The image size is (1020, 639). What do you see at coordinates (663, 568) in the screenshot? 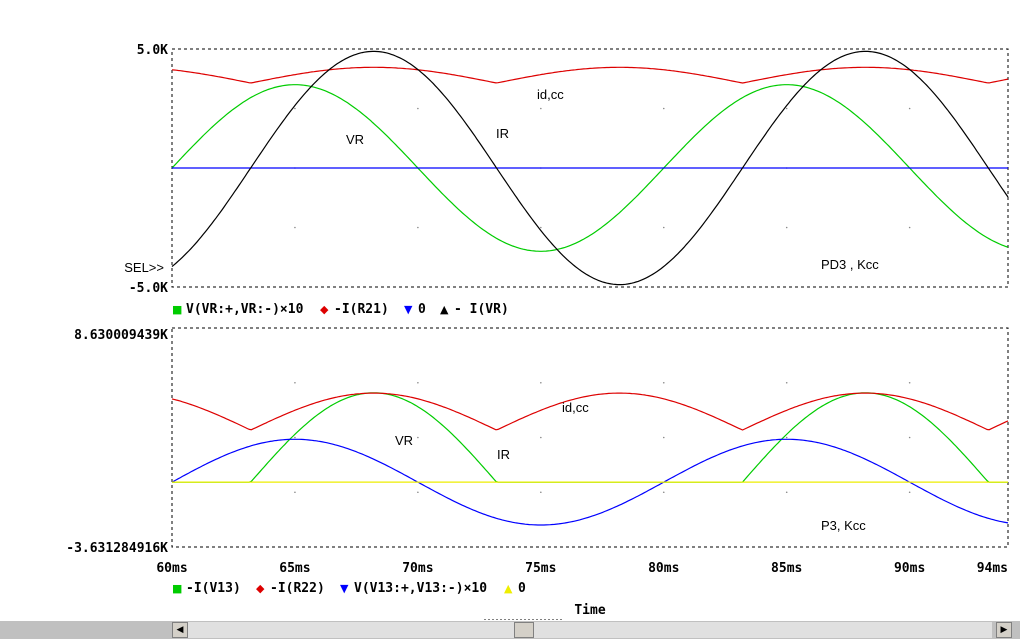
I see `x-tick-label: 80ms` at bounding box center [663, 568].